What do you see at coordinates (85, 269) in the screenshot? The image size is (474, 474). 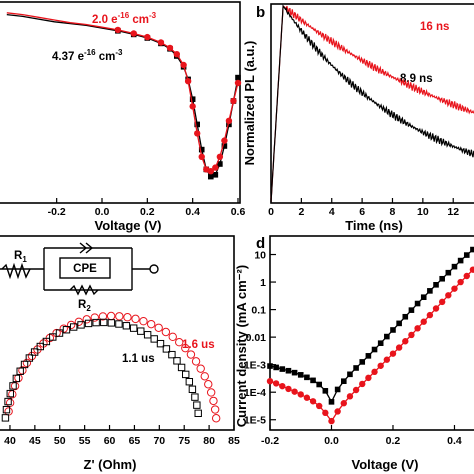 I see `circuit-cpe-label: CPE` at bounding box center [85, 269].